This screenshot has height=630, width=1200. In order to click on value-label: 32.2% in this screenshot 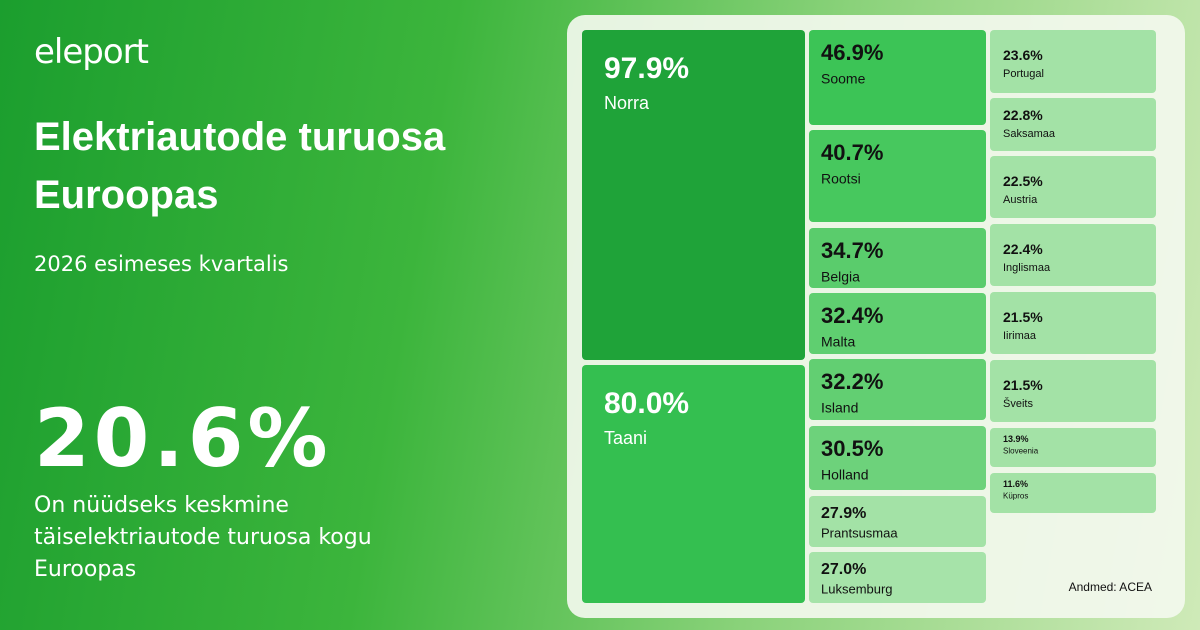, I will do `click(852, 381)`.